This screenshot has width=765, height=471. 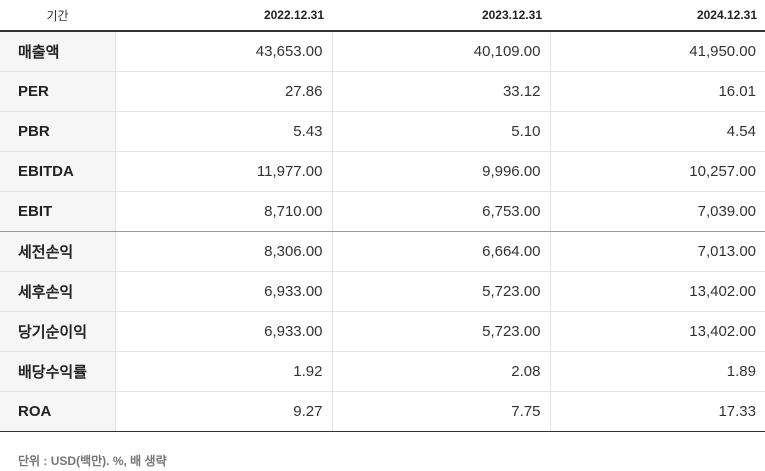 I want to click on table-row: 당기순이익 6,933.00 5,723.00 13,402.00, so click(x=382, y=331).